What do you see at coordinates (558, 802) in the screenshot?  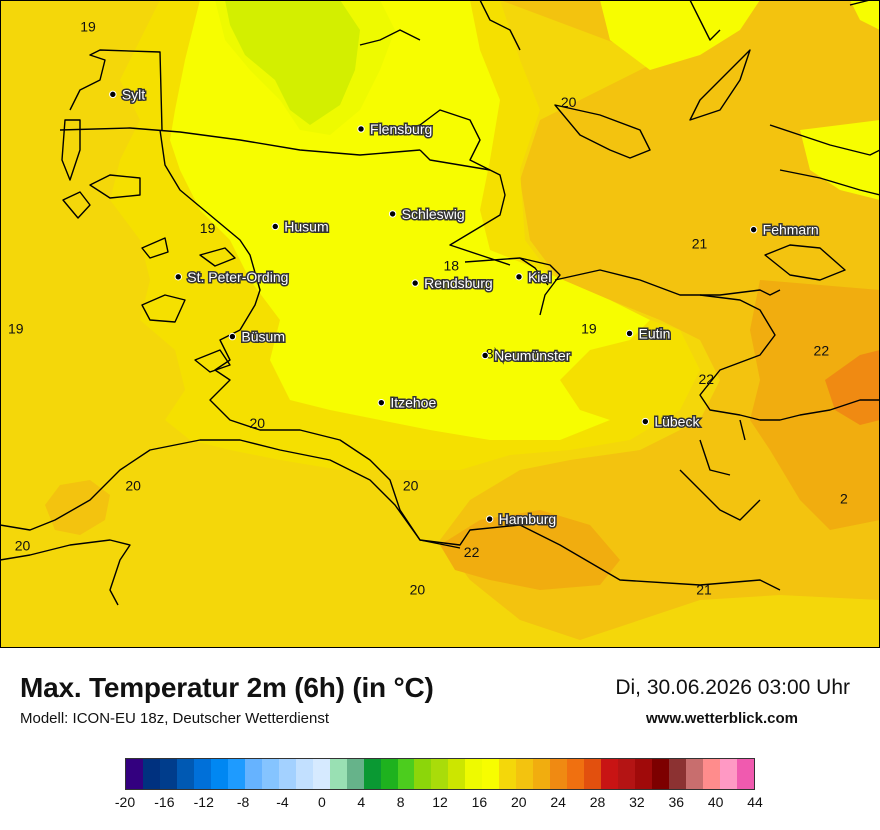 I see `legend-tick-label: 24` at bounding box center [558, 802].